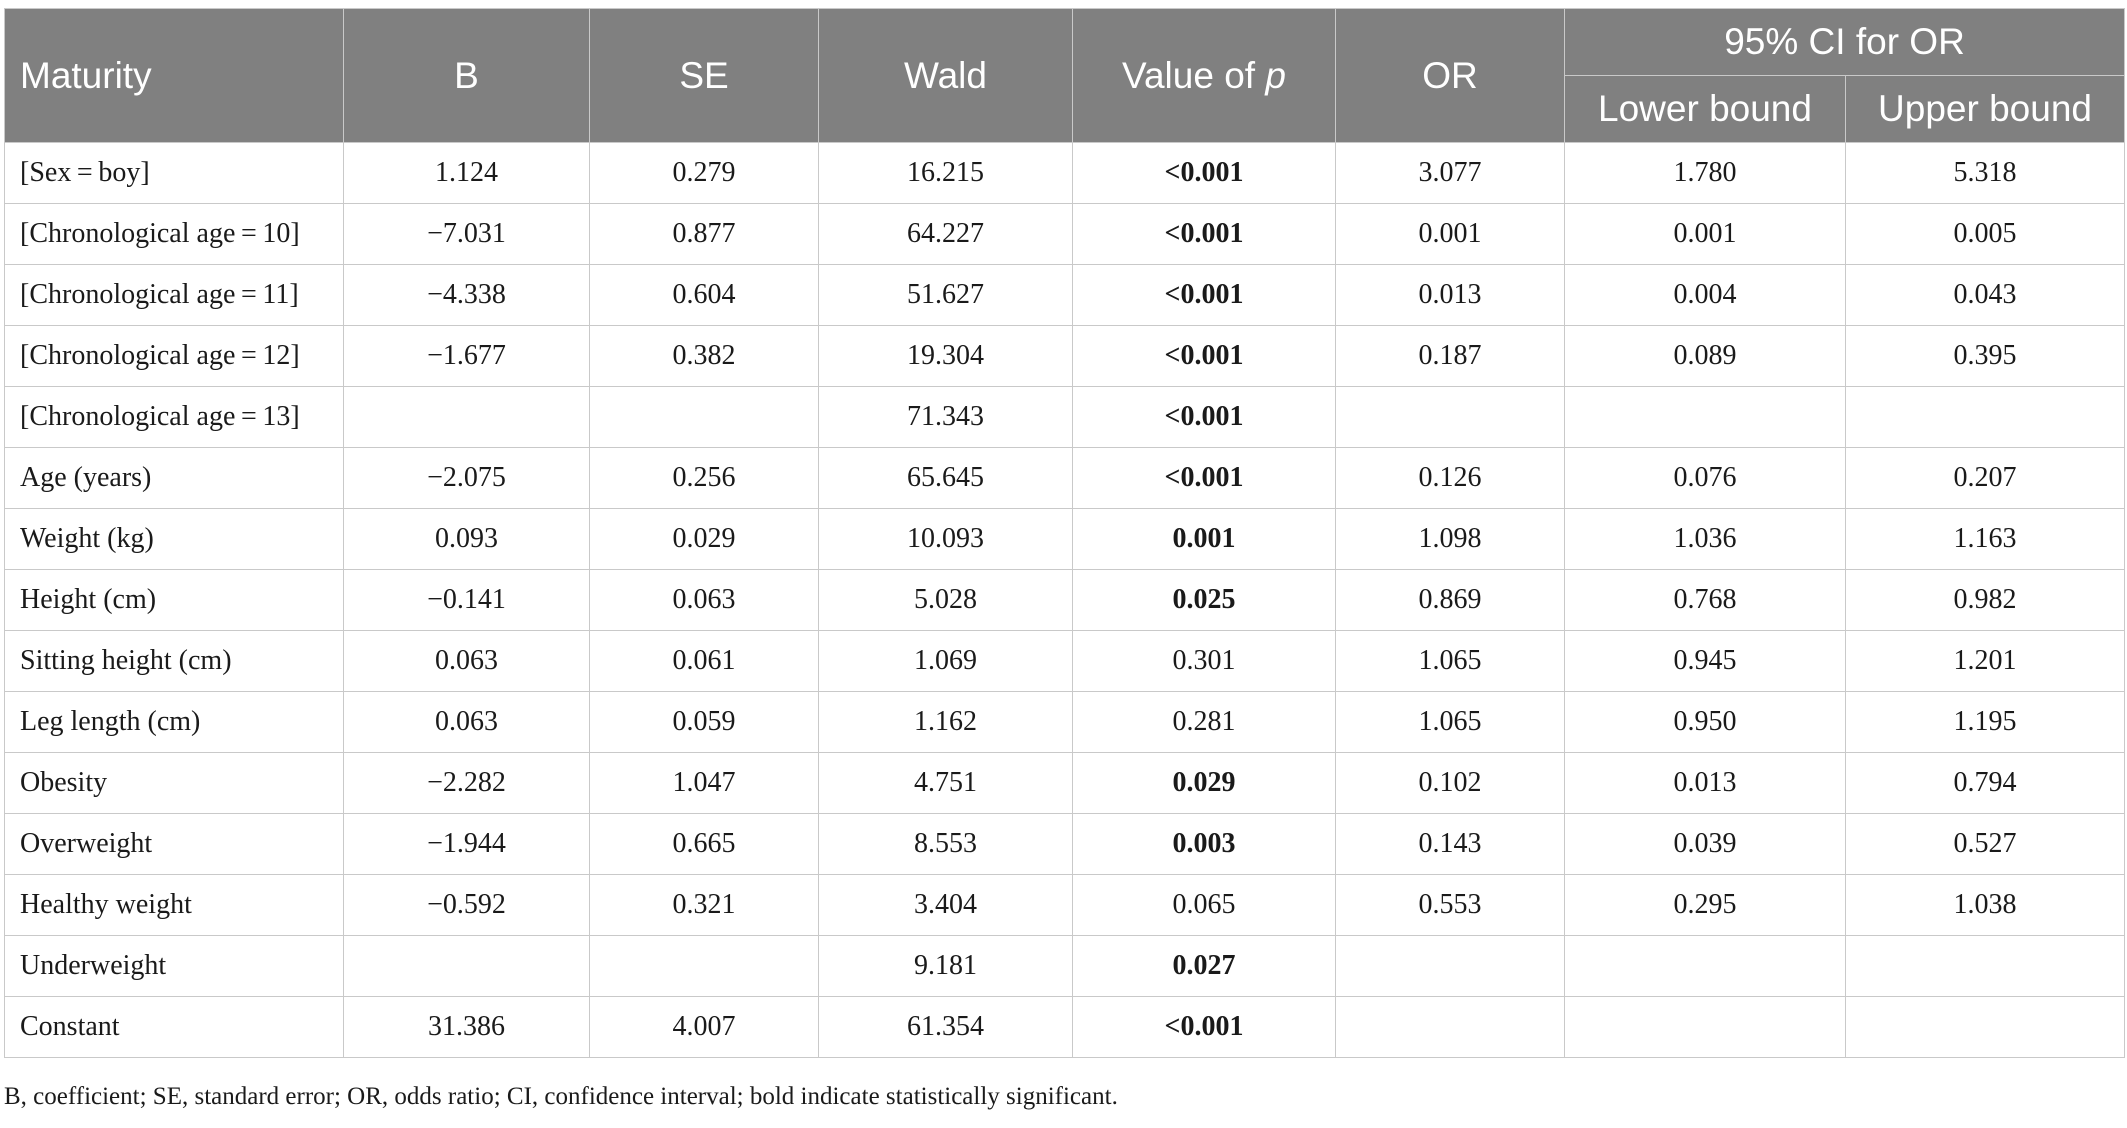 The image size is (2127, 1128). I want to click on cell-value-of-p: 0.003, so click(1204, 844).